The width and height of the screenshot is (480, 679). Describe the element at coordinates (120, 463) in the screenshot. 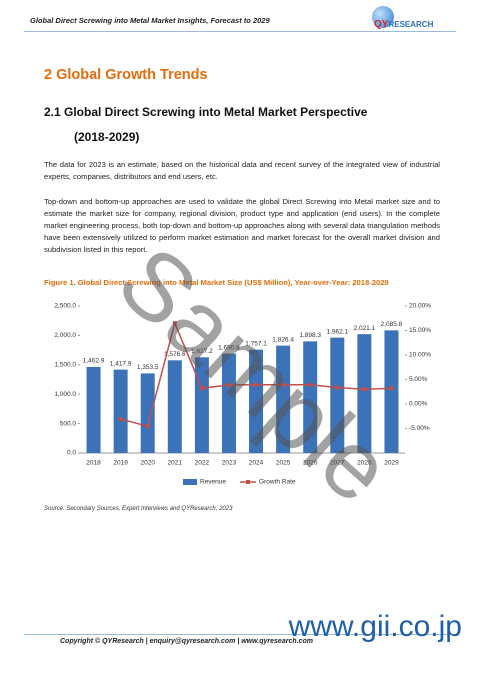

I see `x-tick-label: 2019` at that location.